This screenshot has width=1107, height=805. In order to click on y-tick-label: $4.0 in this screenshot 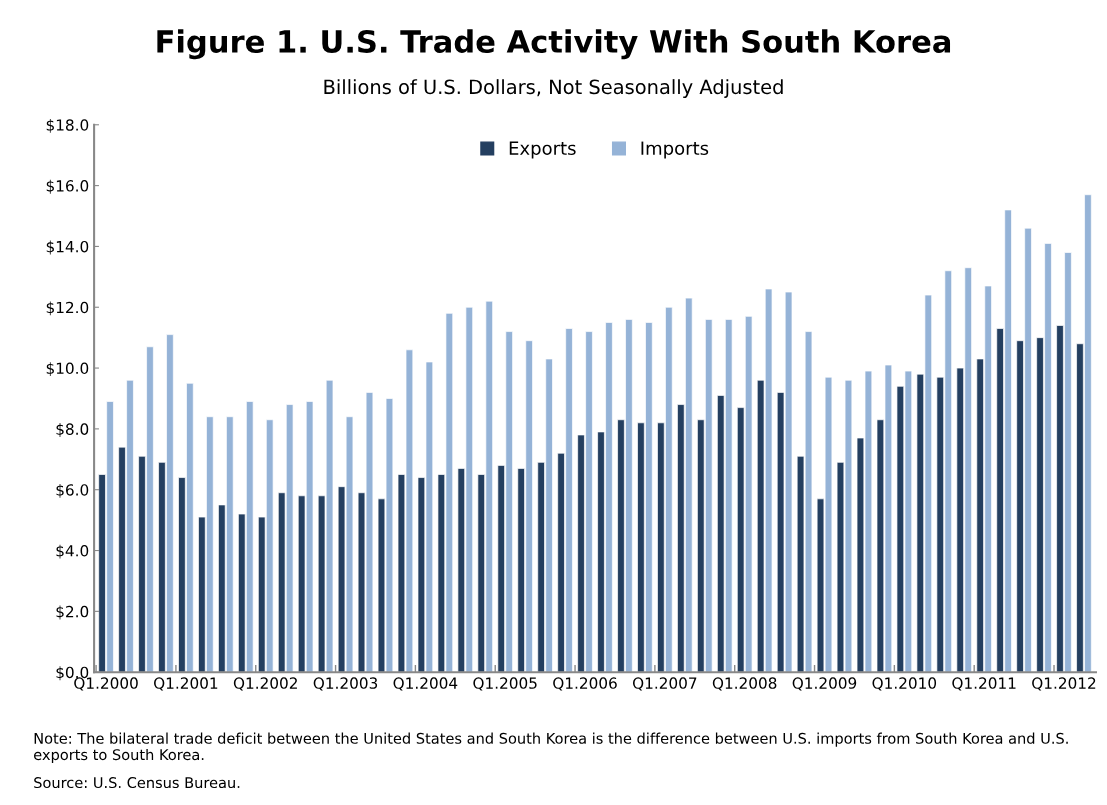, I will do `click(72, 551)`.